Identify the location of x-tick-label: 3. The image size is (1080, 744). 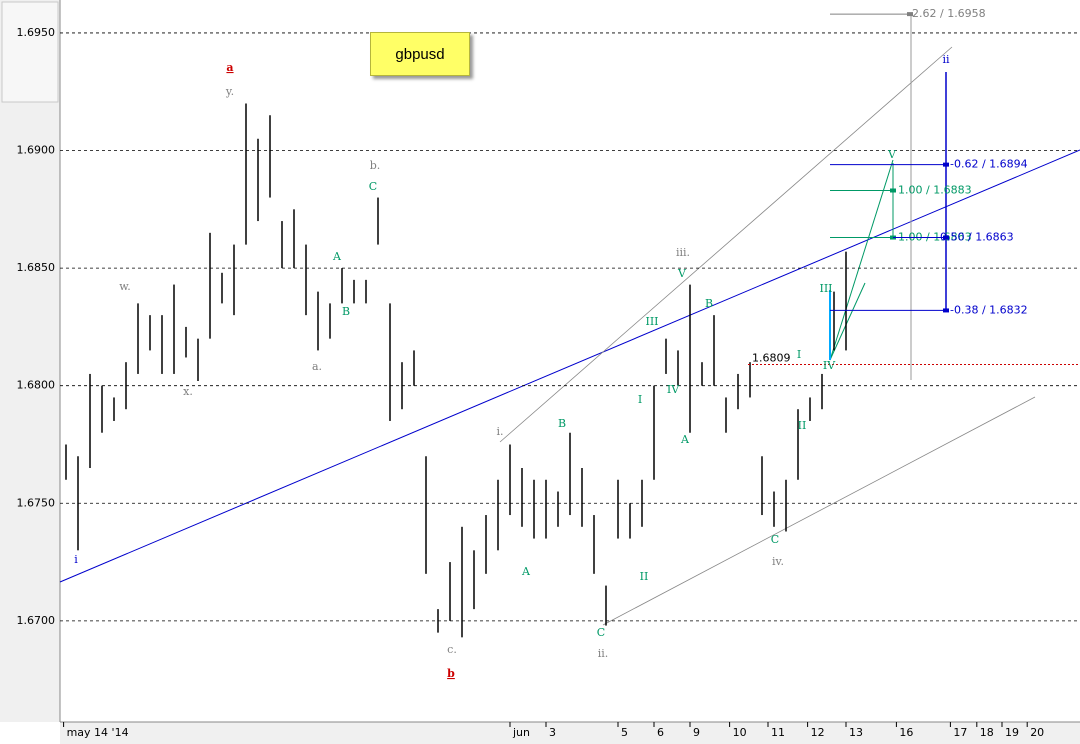
(552, 732).